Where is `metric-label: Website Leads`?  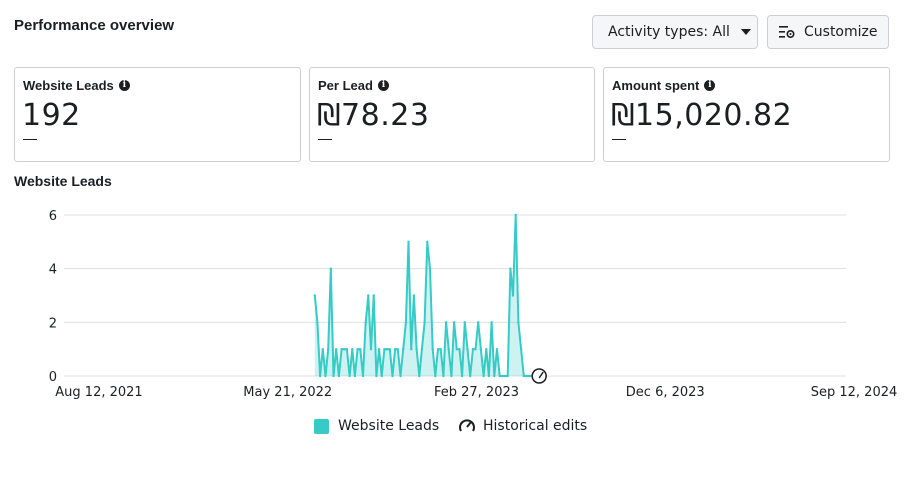
metric-label: Website Leads is located at coordinates (68, 85).